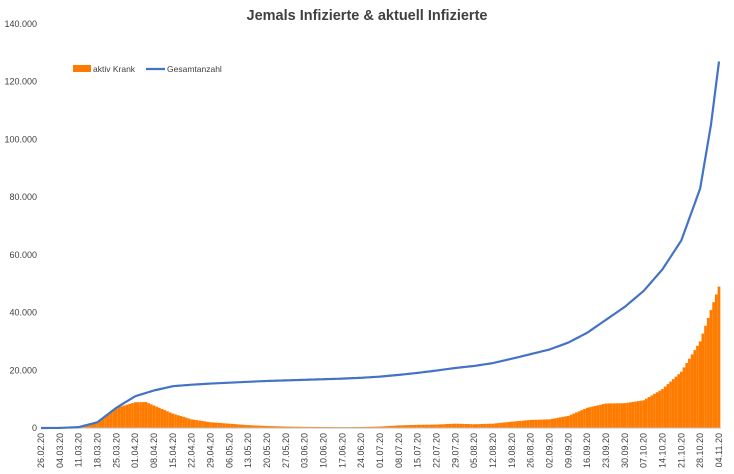 The width and height of the screenshot is (734, 474). I want to click on x-tick-label: 09.09.20, so click(568, 450).